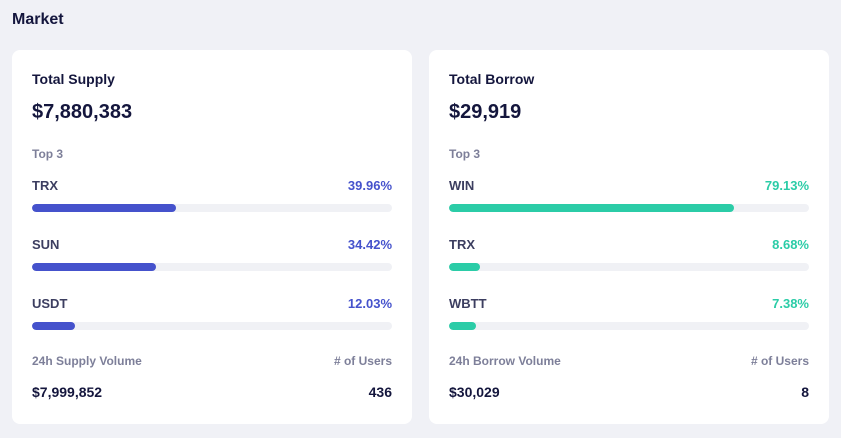 This screenshot has width=841, height=438. Describe the element at coordinates (82, 112) in the screenshot. I see `supply-total-amount: $7,880,383` at that location.